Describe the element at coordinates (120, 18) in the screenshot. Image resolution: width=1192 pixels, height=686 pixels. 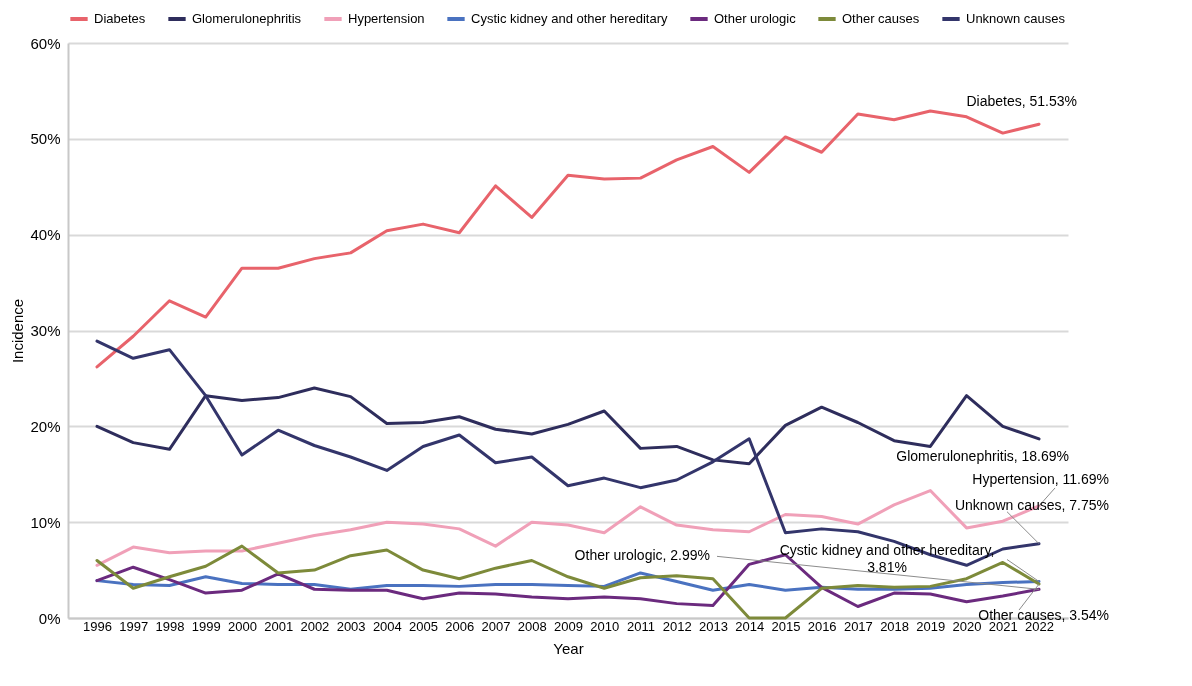
I see `legend-label: Diabetes` at that location.